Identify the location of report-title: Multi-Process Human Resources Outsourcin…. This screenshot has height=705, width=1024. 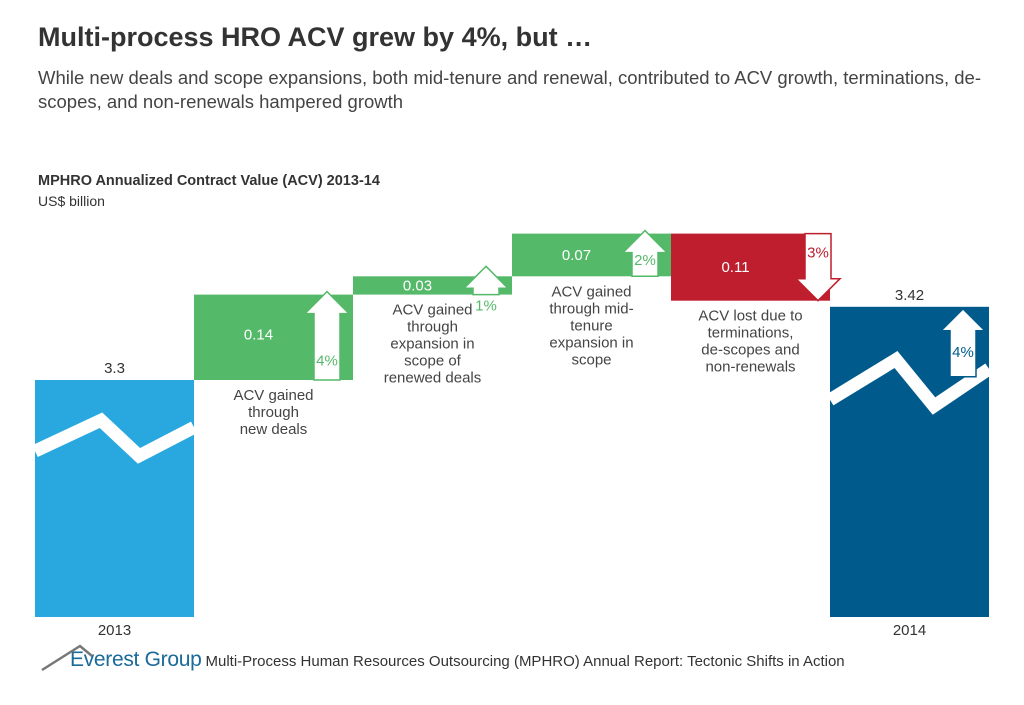
(525, 661).